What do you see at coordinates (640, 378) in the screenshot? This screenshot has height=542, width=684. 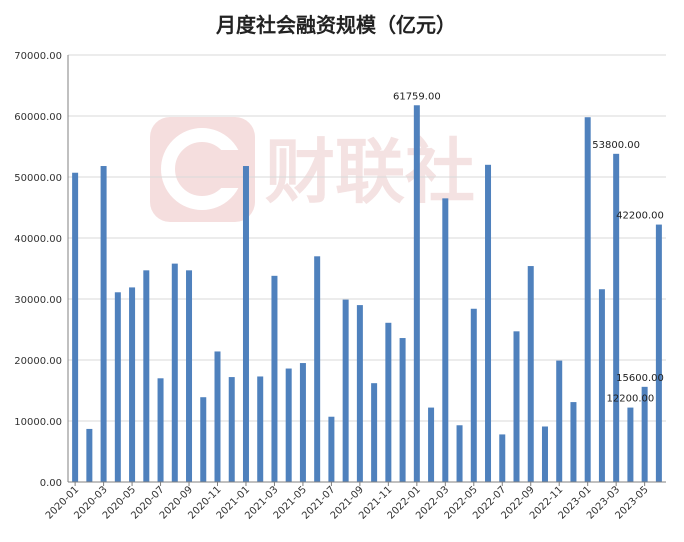 I see `data-label: 15600.00` at bounding box center [640, 378].